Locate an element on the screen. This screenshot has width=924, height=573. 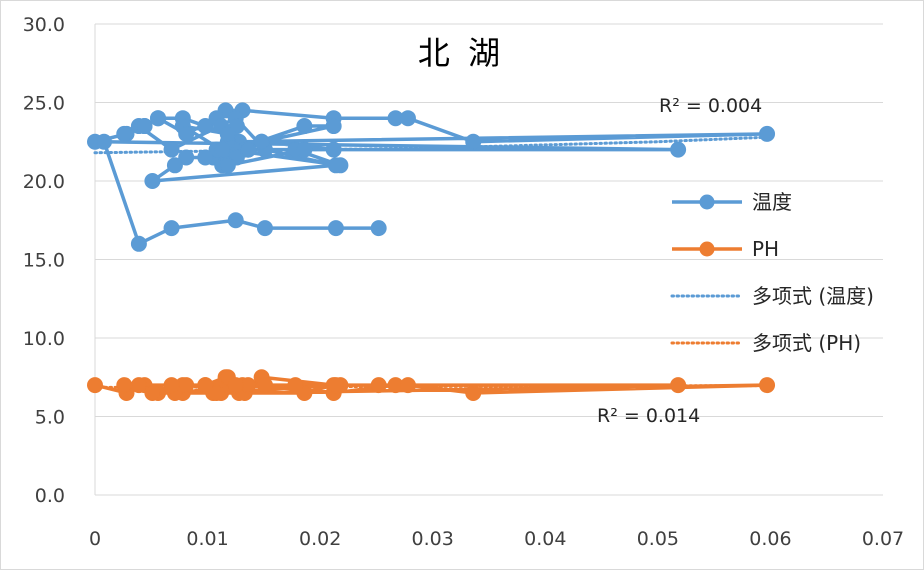
chart-title: 北 湖 is located at coordinates (461, 53).